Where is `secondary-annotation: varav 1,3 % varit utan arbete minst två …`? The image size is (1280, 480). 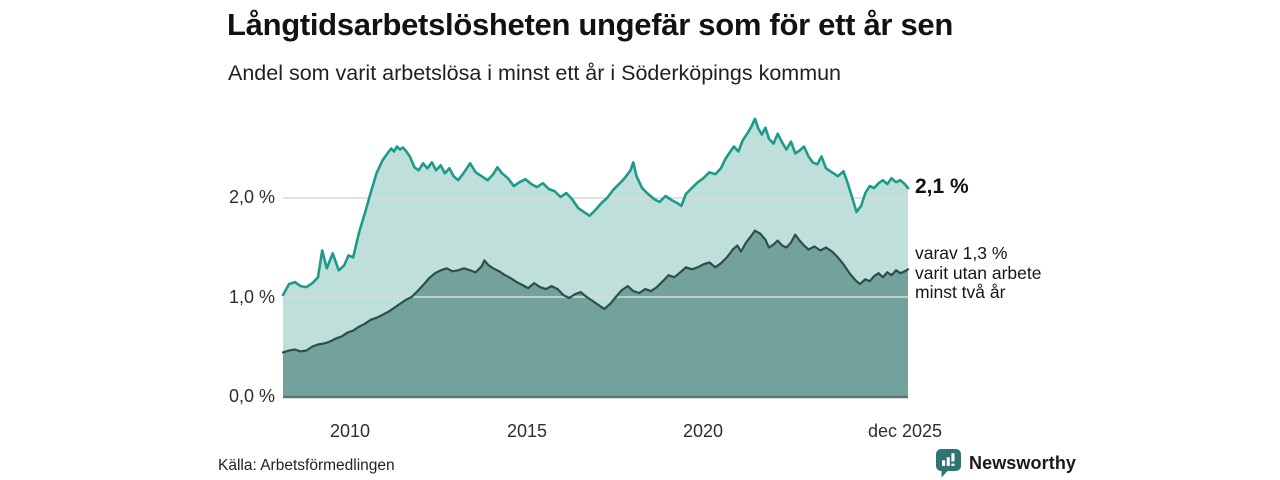 secondary-annotation: varav 1,3 % varit utan arbete minst två … is located at coordinates (978, 273).